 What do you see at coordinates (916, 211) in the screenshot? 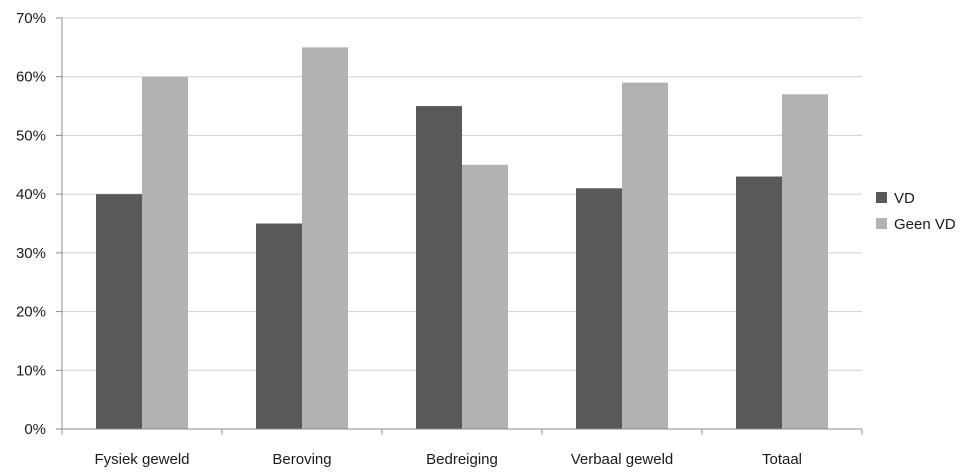
I see `legend: VD Geen VD` at bounding box center [916, 211].